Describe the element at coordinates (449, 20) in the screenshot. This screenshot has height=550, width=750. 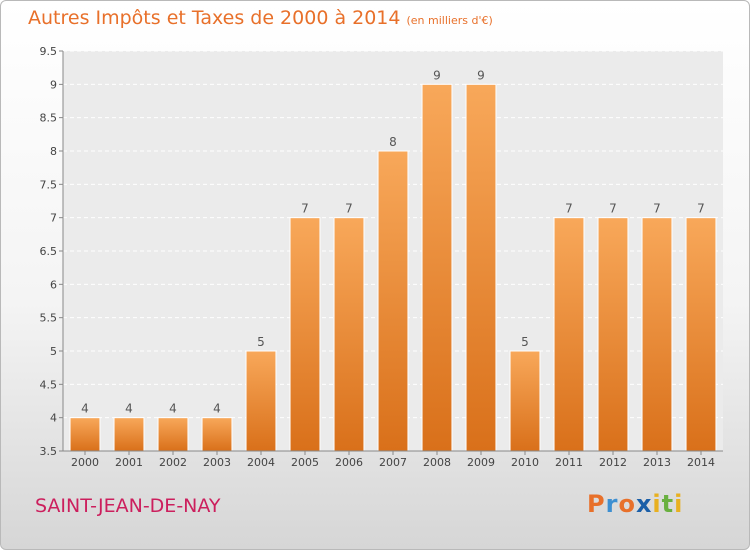
I see `chart-subtitle: (en milliers d'€)` at that location.